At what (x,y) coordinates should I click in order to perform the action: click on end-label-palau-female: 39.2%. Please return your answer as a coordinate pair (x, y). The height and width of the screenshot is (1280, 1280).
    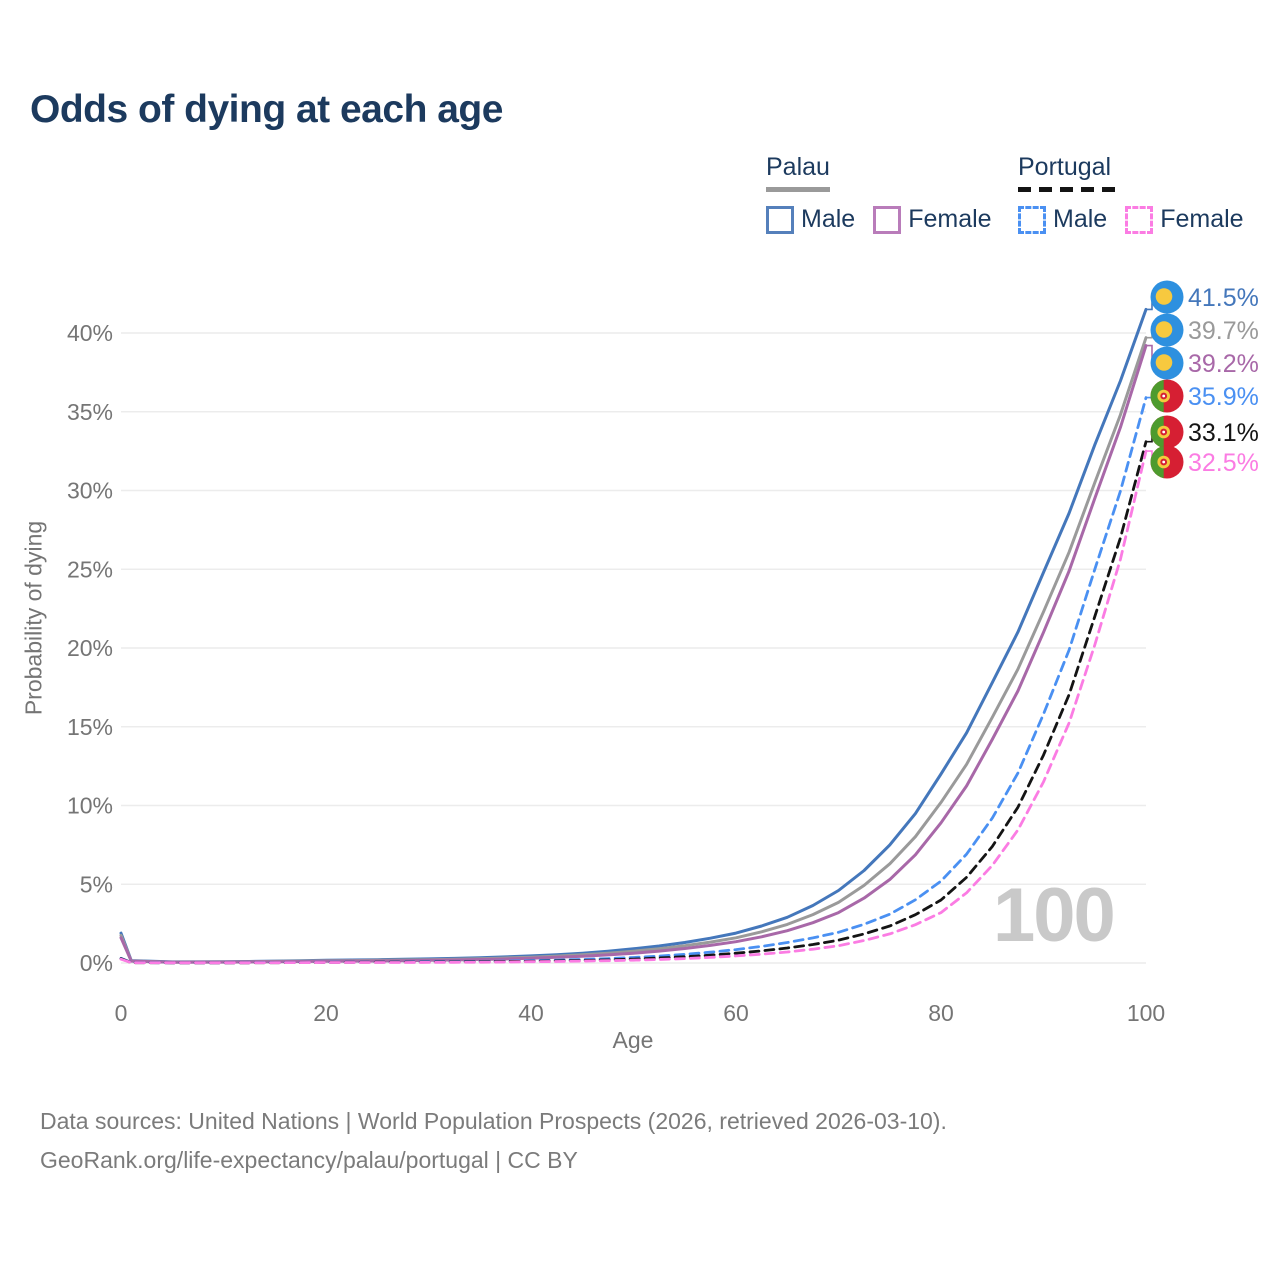
    Looking at the image, I should click on (1223, 364).